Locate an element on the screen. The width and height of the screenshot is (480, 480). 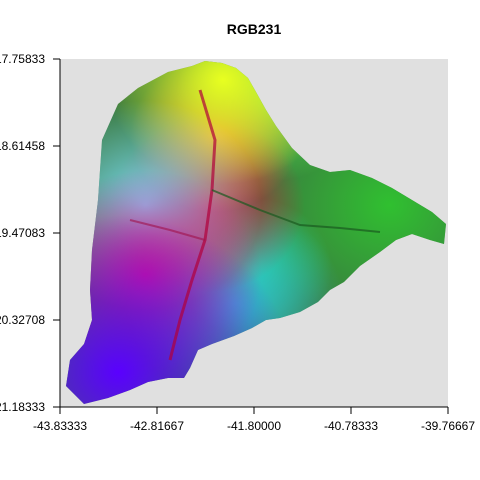
x-tick-label: -41.80000 is located at coordinates (254, 426).